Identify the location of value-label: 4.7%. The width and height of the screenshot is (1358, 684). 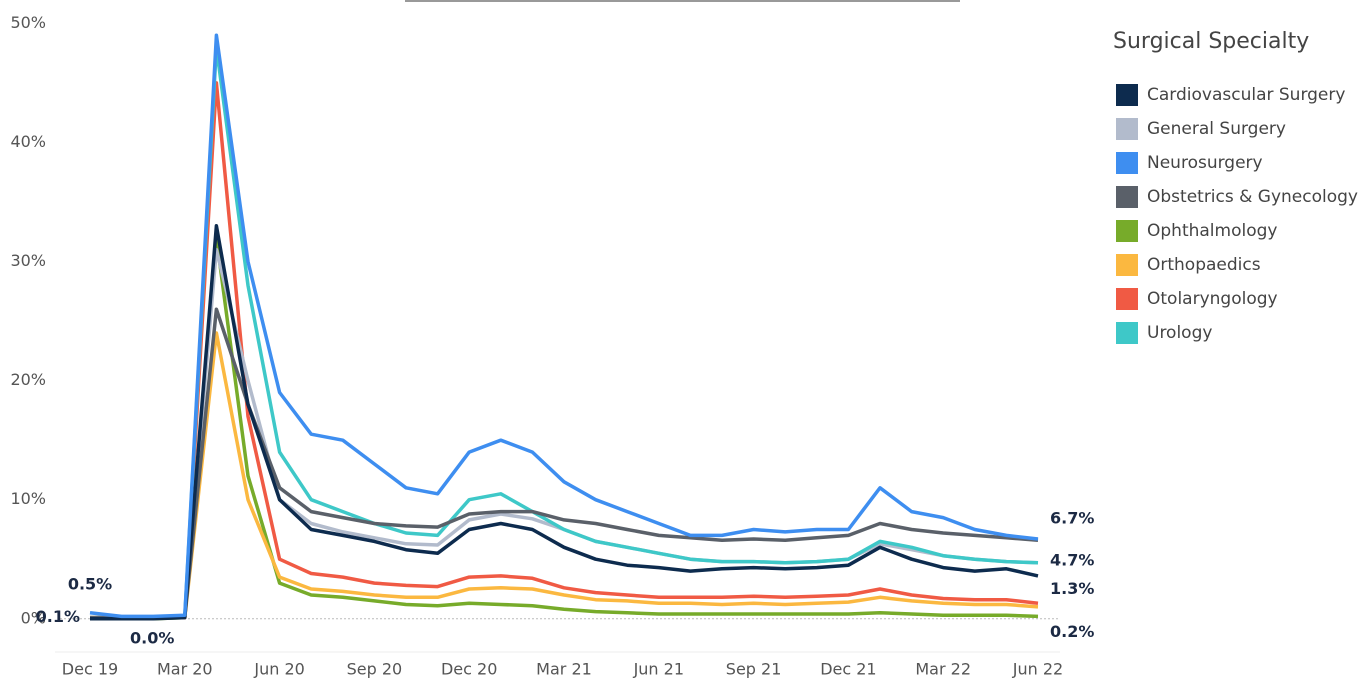
(1072, 559).